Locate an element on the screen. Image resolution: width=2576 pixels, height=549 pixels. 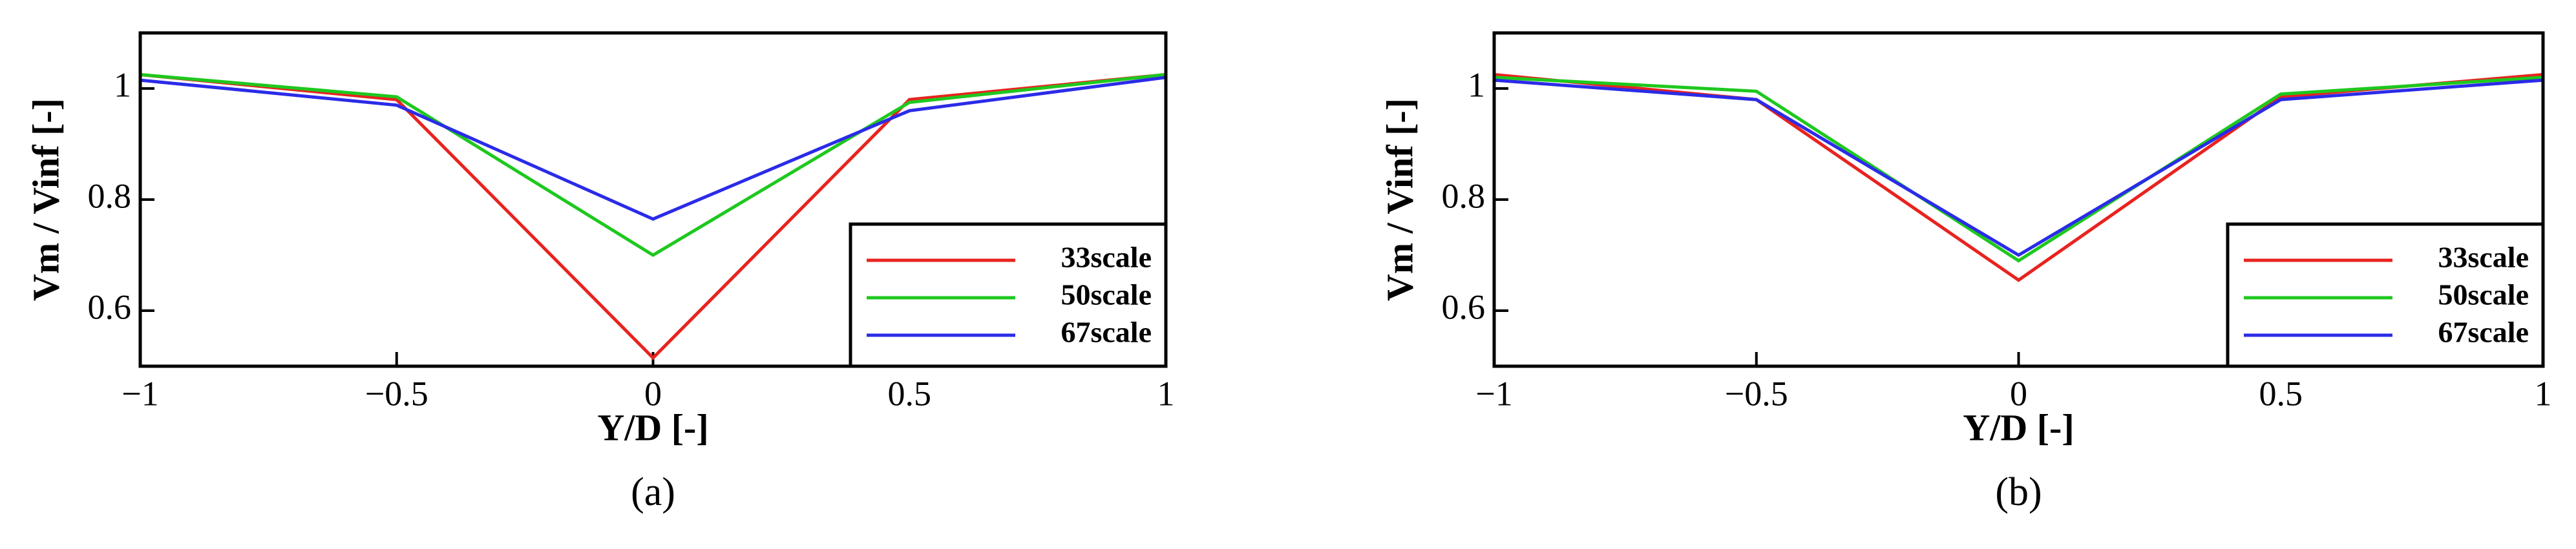
caption: (b) is located at coordinates (2018, 492).